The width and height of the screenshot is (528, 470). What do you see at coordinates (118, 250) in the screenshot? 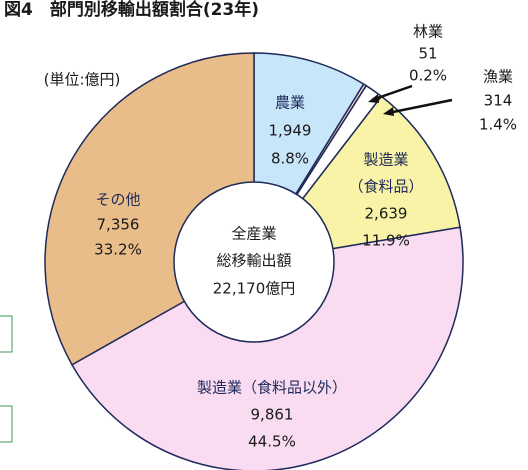
I see `percent-label: 33.2%` at bounding box center [118, 250].